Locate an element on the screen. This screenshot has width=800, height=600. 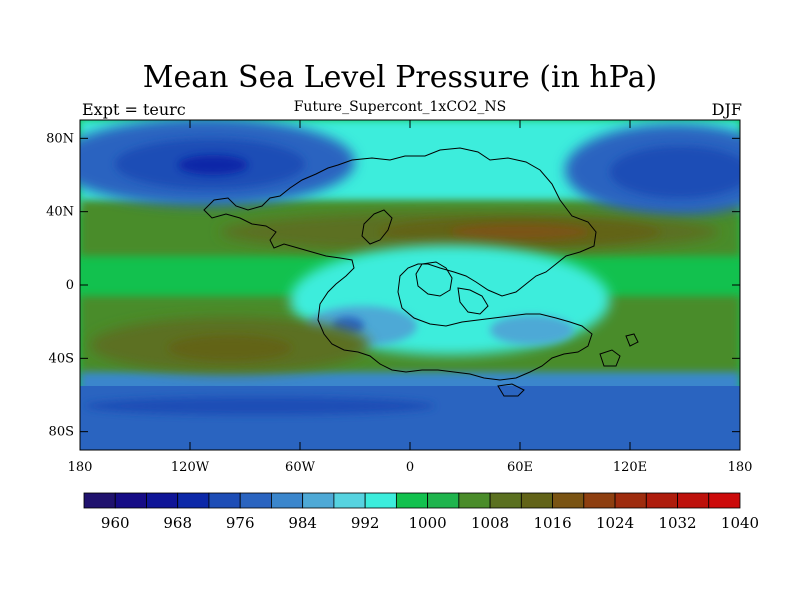
lat-tick-label: 40N is located at coordinates (60, 212).